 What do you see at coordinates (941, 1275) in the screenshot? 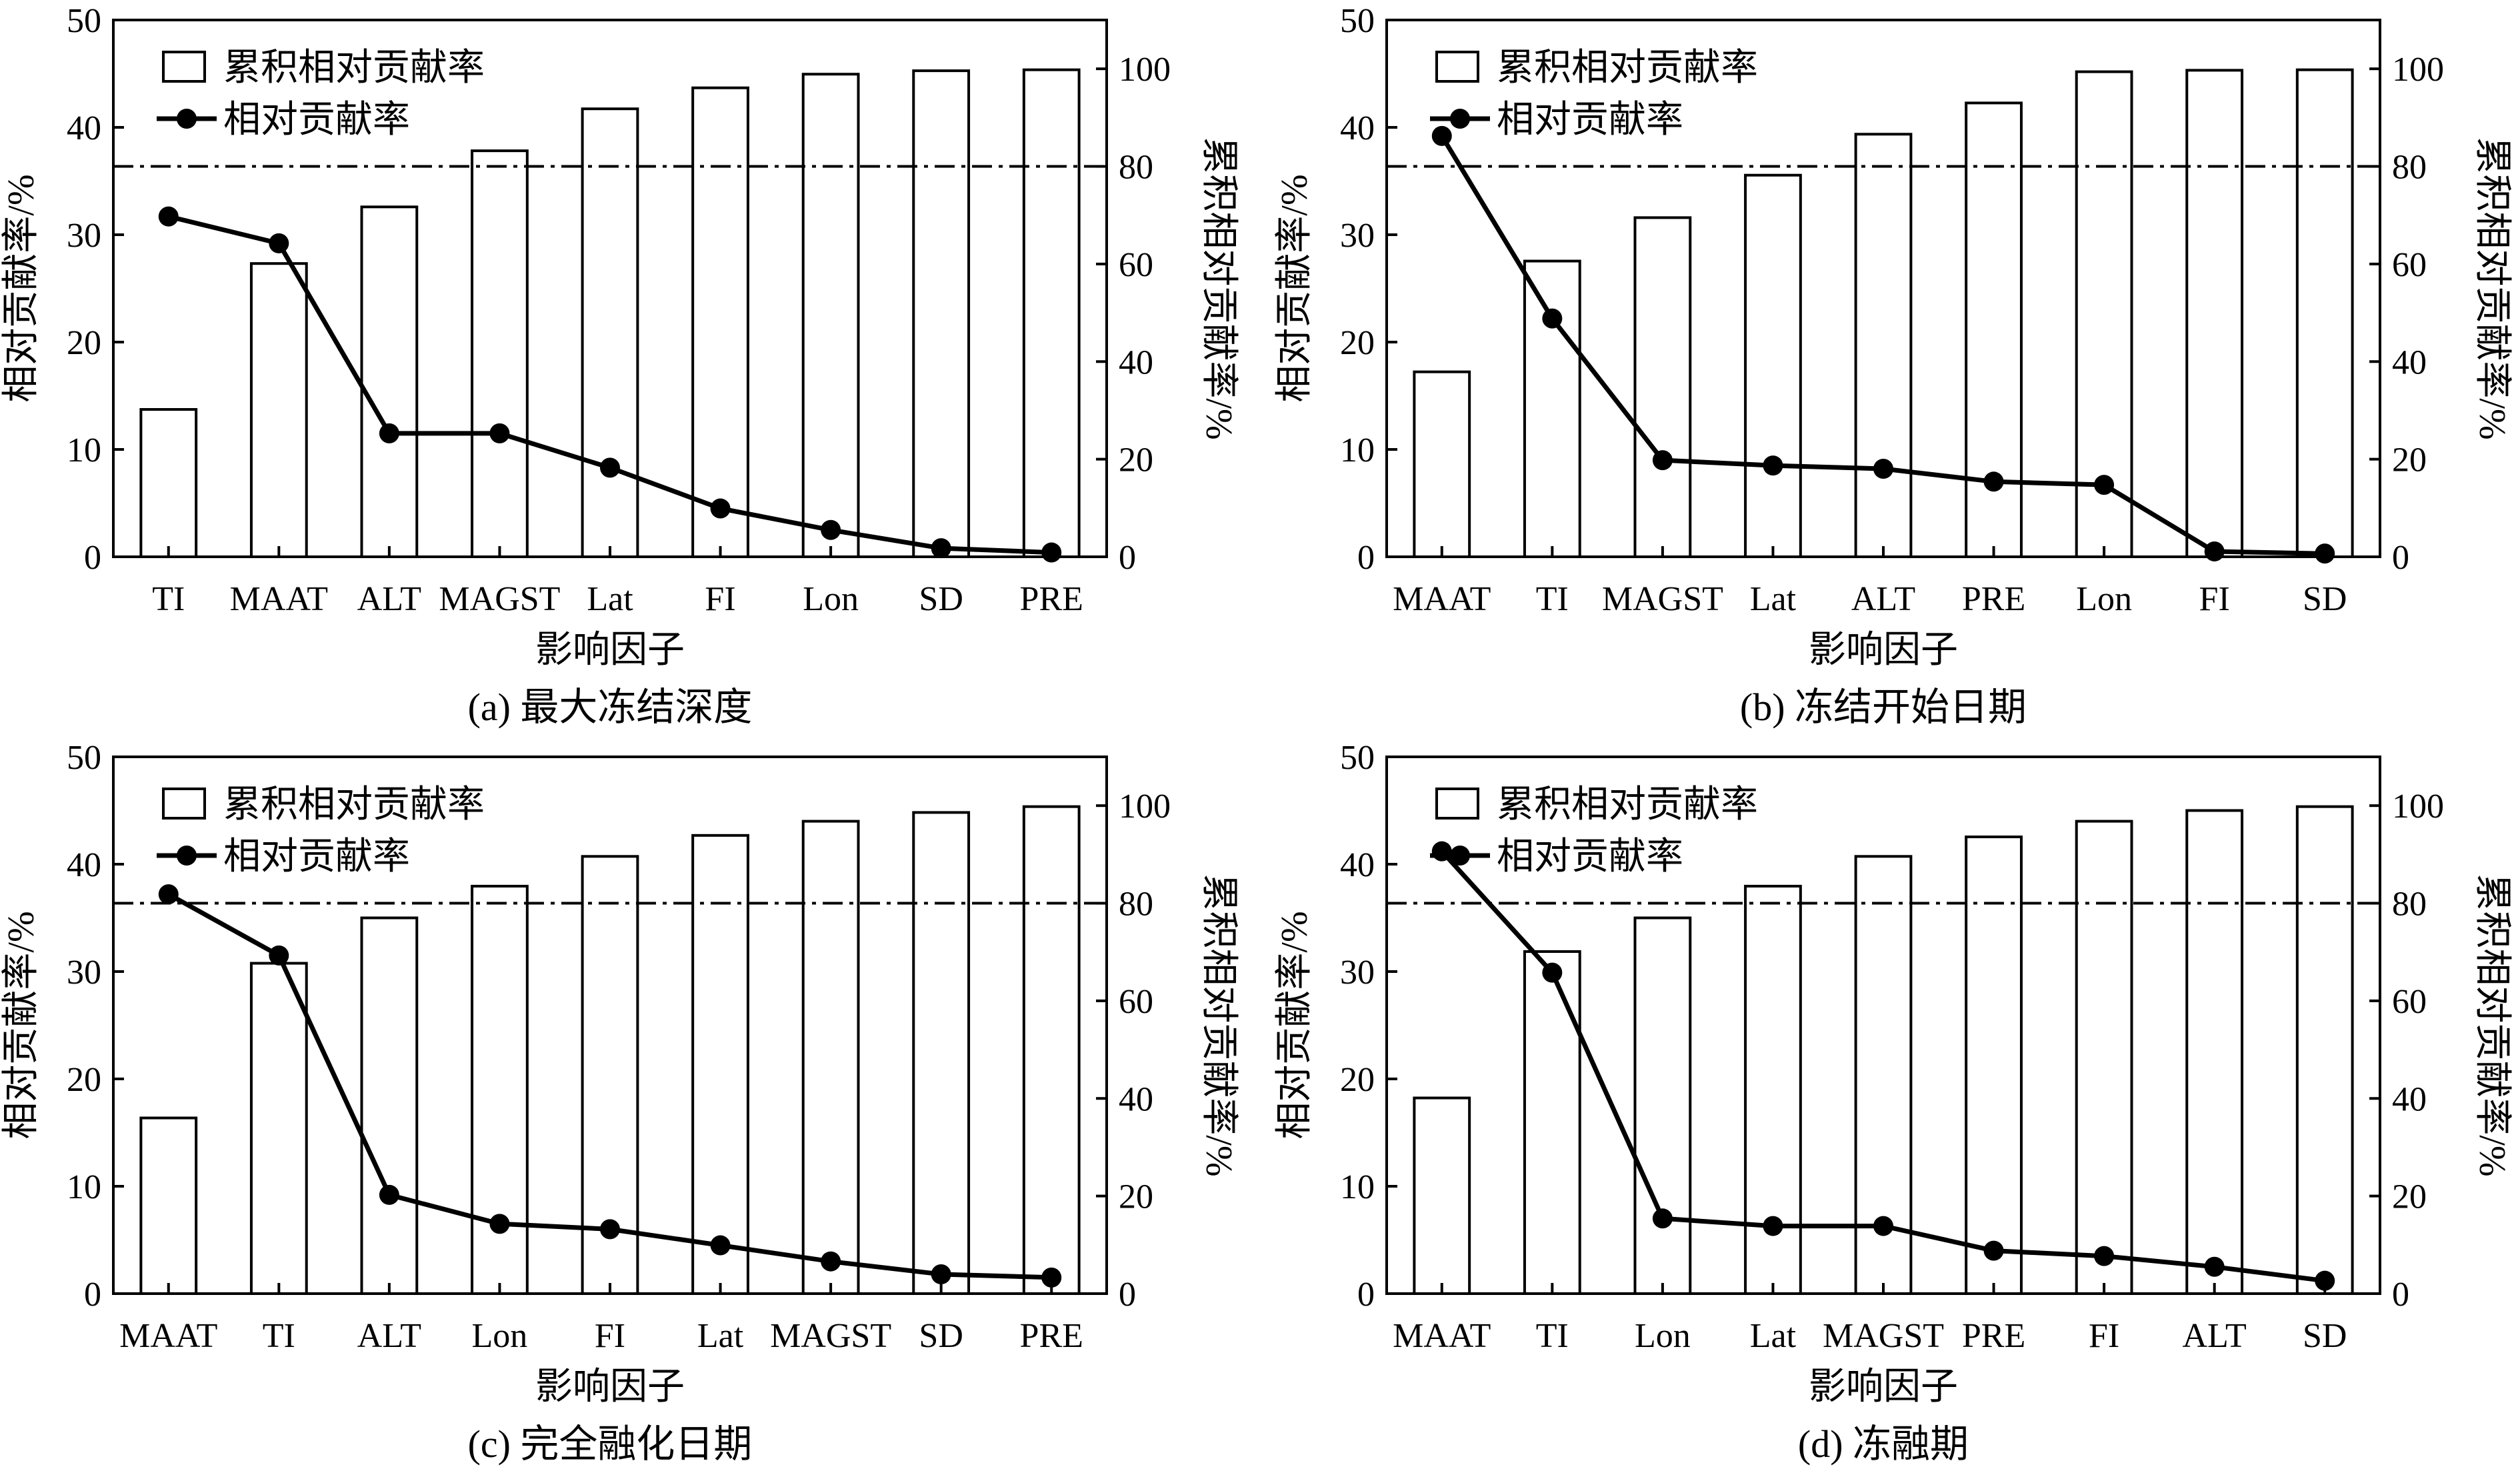
I see `point-sd` at bounding box center [941, 1275].